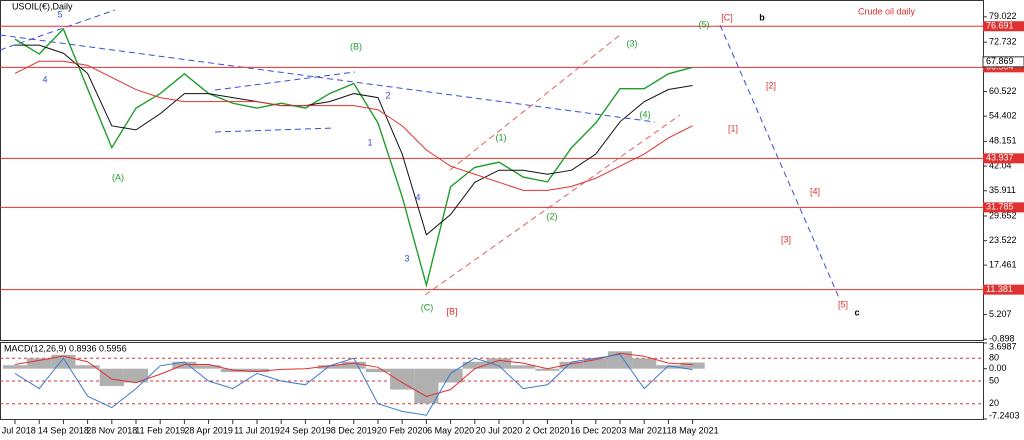 The height and width of the screenshot is (440, 1024). I want to click on wave-label: [3], so click(786, 239).